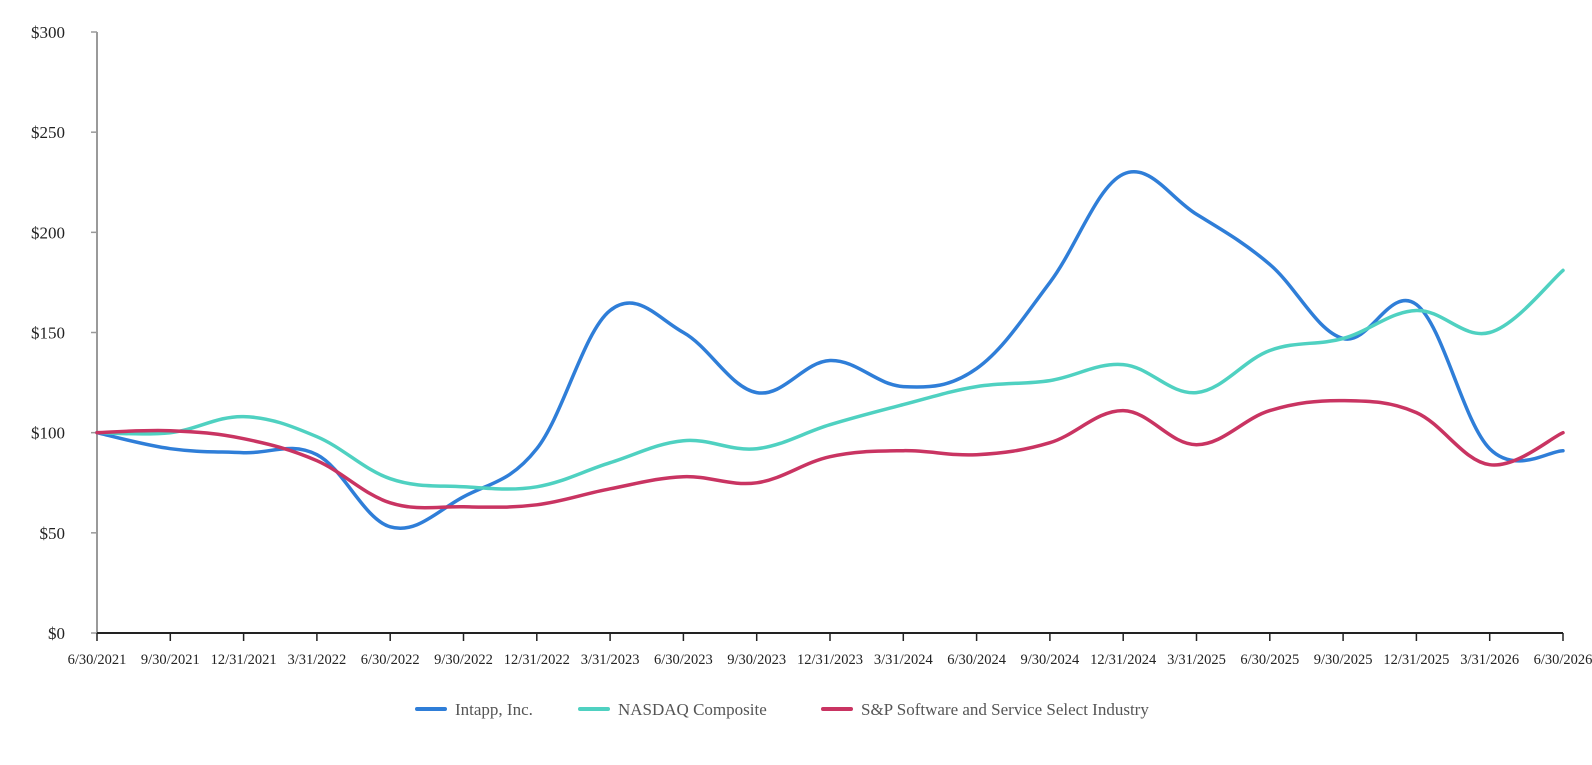  Describe the element at coordinates (830, 660) in the screenshot. I see `x-tick-label: 12/31/2023` at that location.